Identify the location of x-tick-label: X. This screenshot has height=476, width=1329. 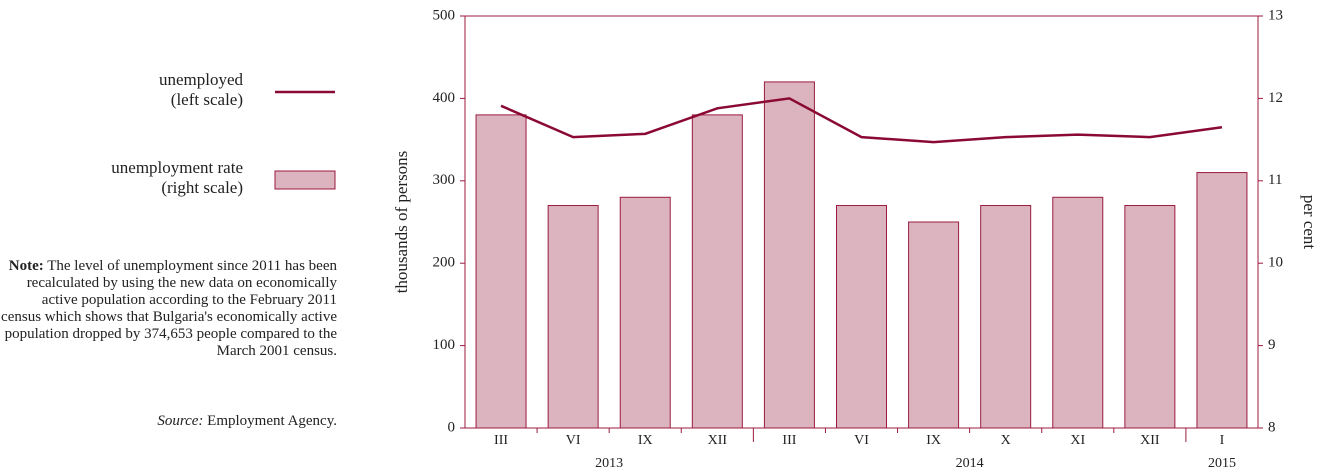
(1006, 440).